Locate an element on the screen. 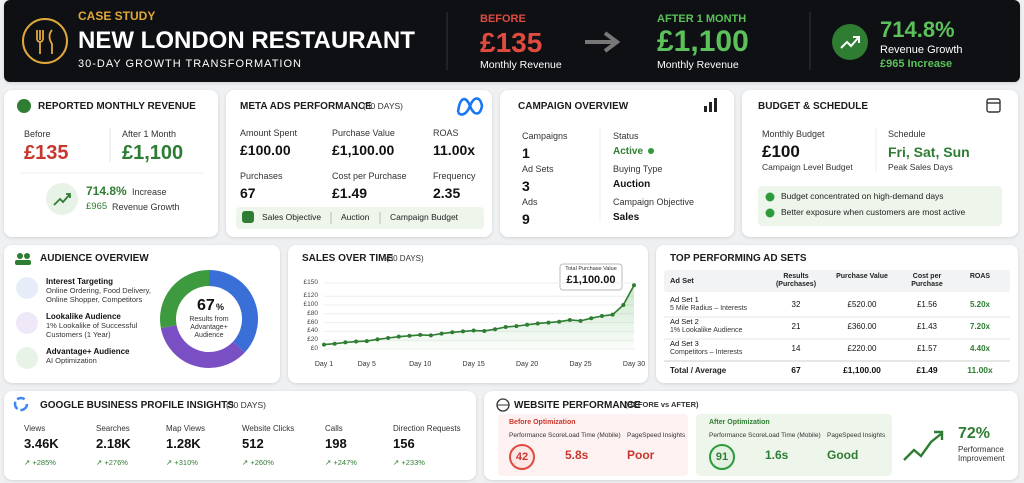 This screenshot has width=1024, height=483. label: ROAS is located at coordinates (446, 133).